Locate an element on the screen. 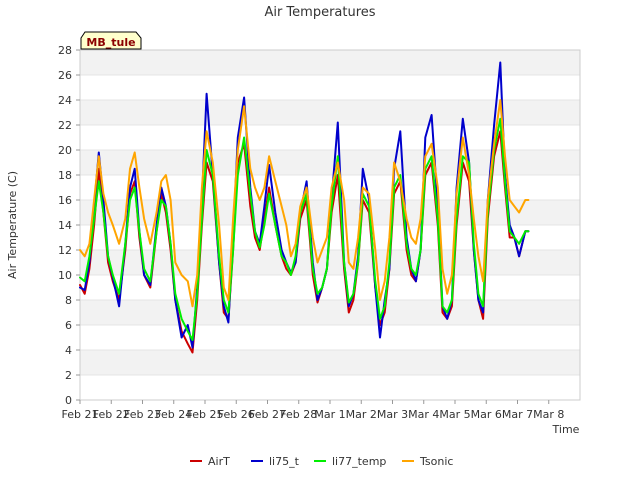 The height and width of the screenshot is (480, 640). site-label-box: MB_tule is located at coordinates (111, 40).